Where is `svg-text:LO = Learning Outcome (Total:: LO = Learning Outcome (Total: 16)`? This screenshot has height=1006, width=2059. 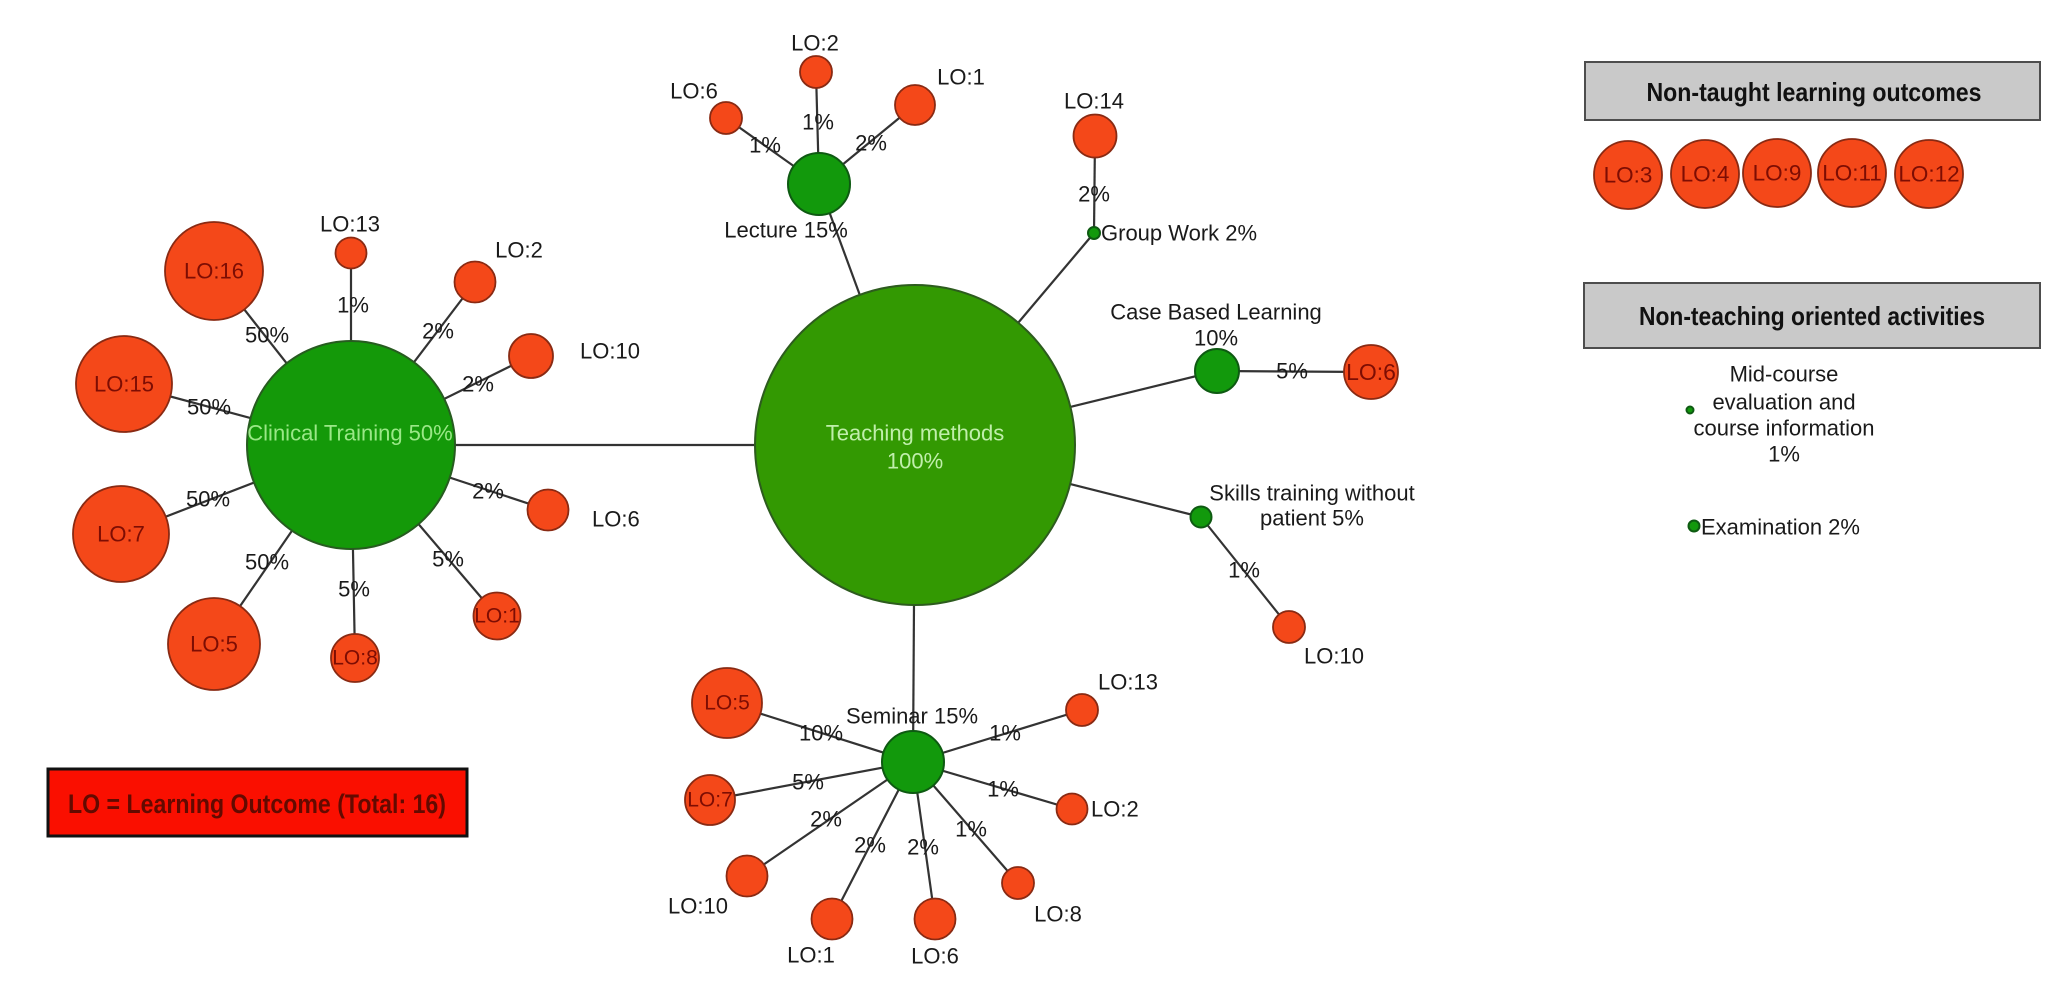 svg-text:LO = Learning Outcome (Total:: LO = Learning Outcome (Total: 16) is located at coordinates (257, 804).